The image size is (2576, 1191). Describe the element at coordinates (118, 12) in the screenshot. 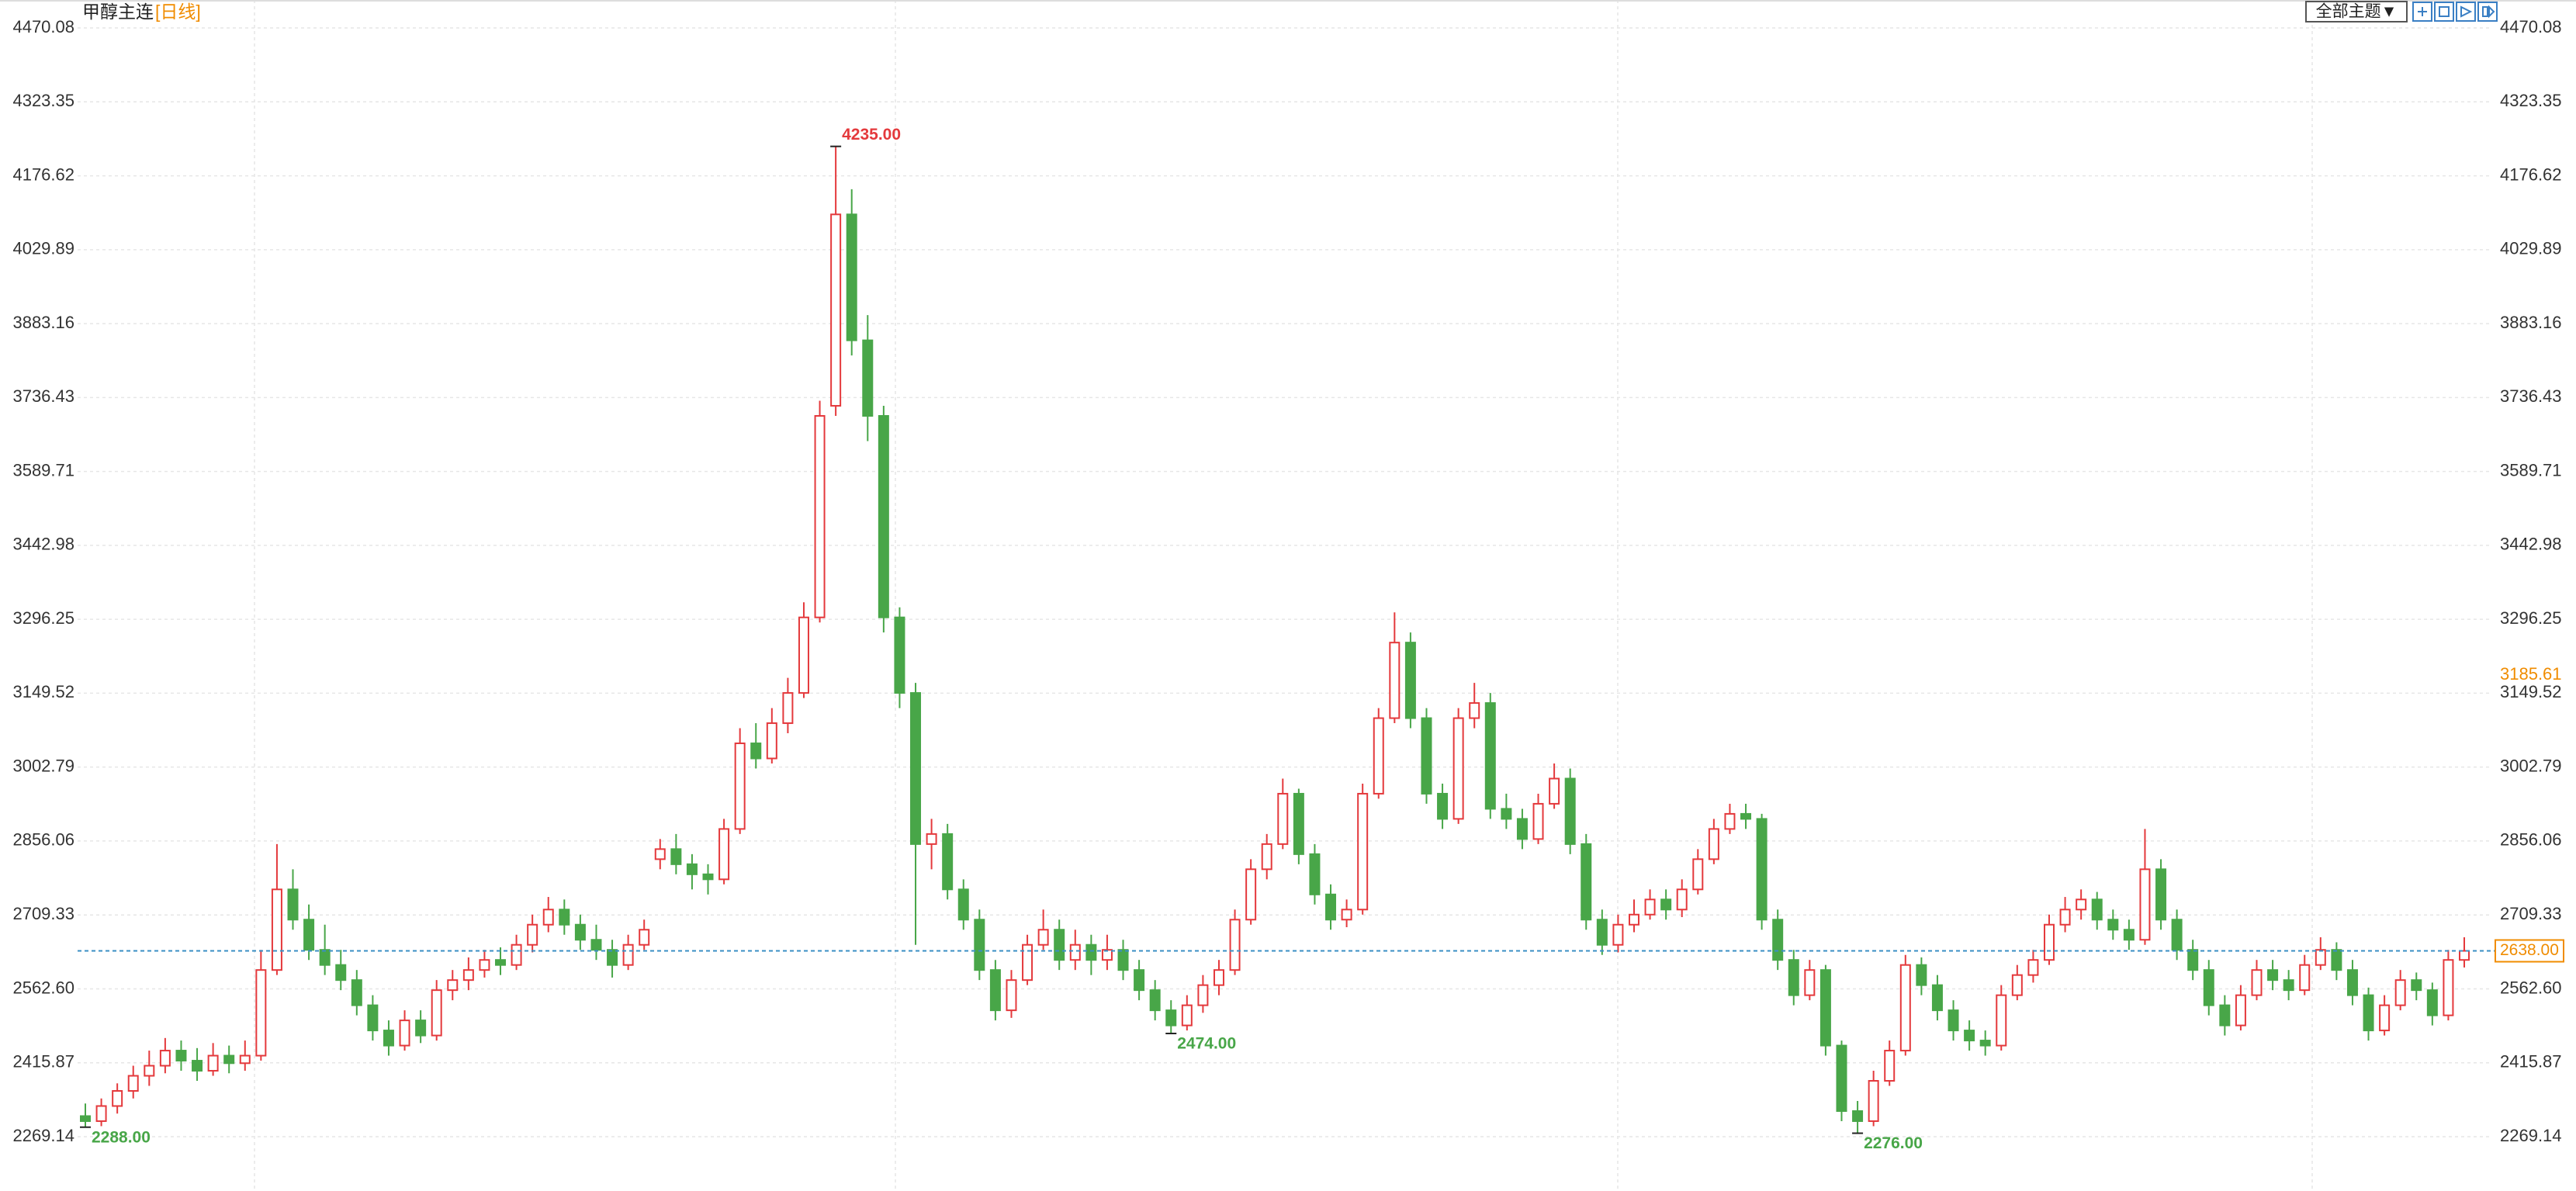

I see `chart-title: 甲醇主连` at that location.